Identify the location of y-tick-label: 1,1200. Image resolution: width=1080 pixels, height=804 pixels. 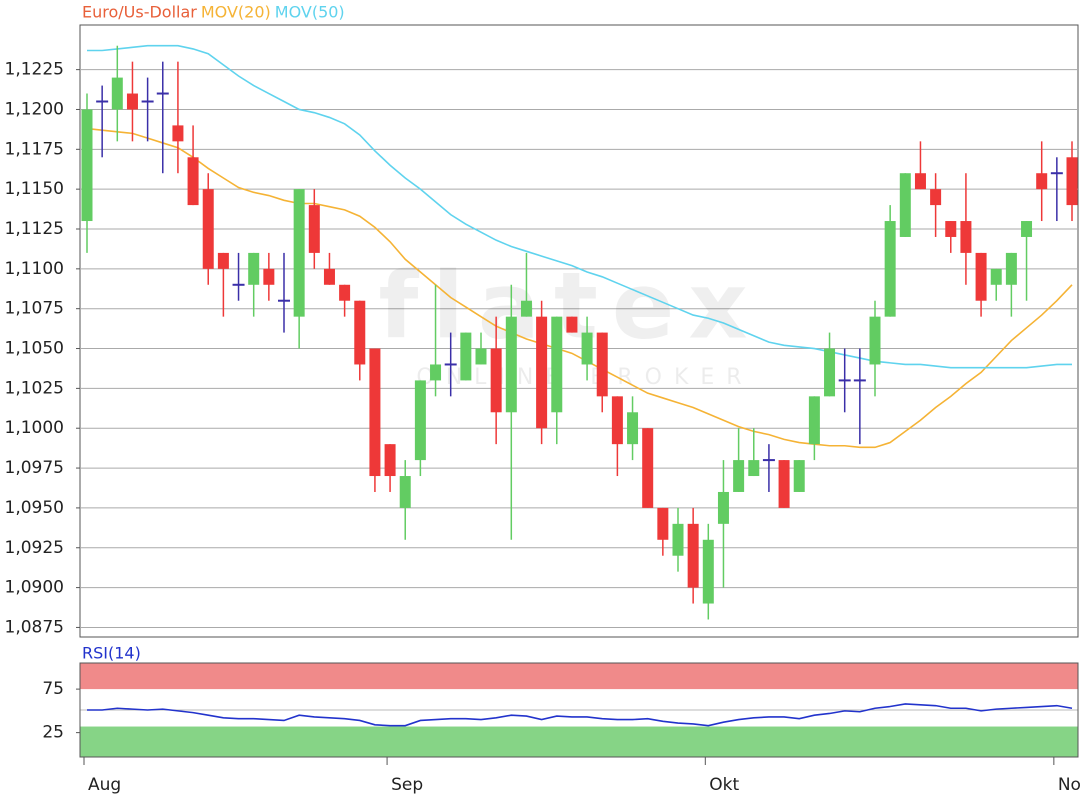
(34, 109).